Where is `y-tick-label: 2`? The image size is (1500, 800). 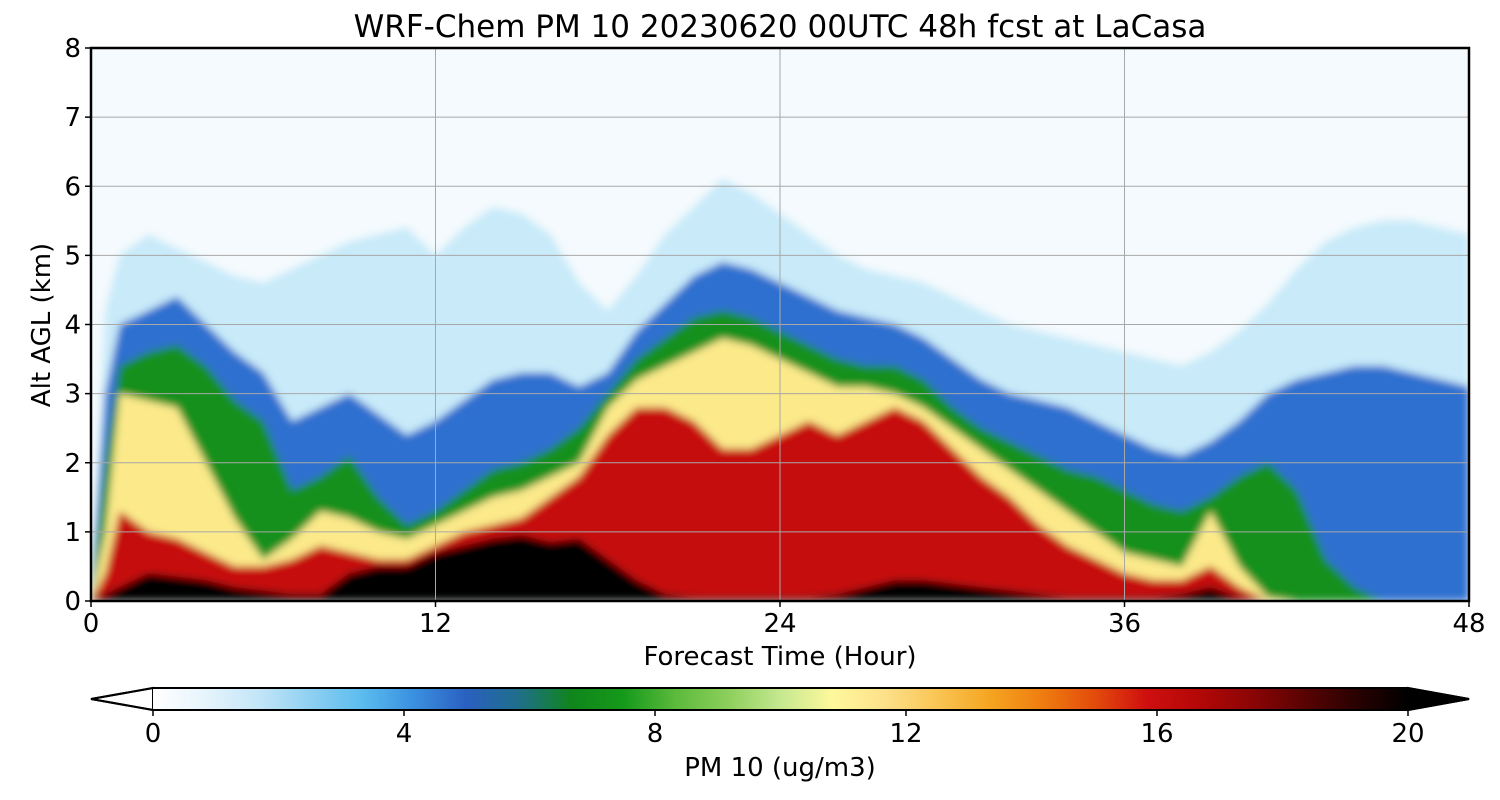
y-tick-label: 2 is located at coordinates (72, 464).